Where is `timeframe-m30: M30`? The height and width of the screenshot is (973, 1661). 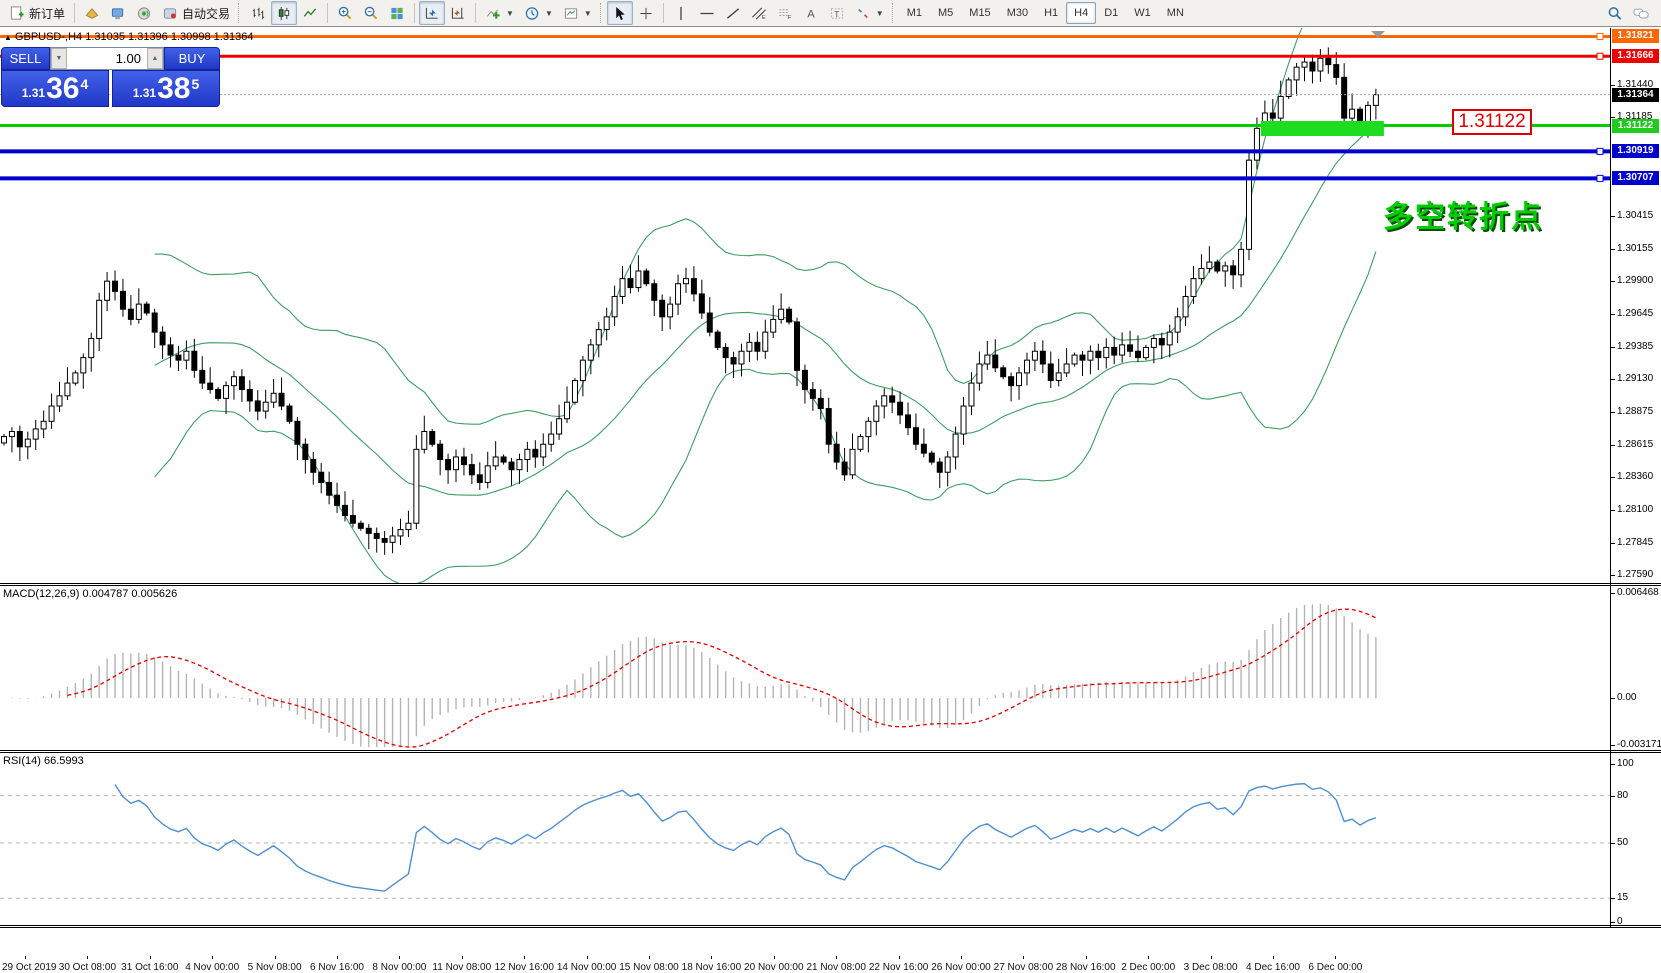
timeframe-m30: M30 is located at coordinates (1017, 13).